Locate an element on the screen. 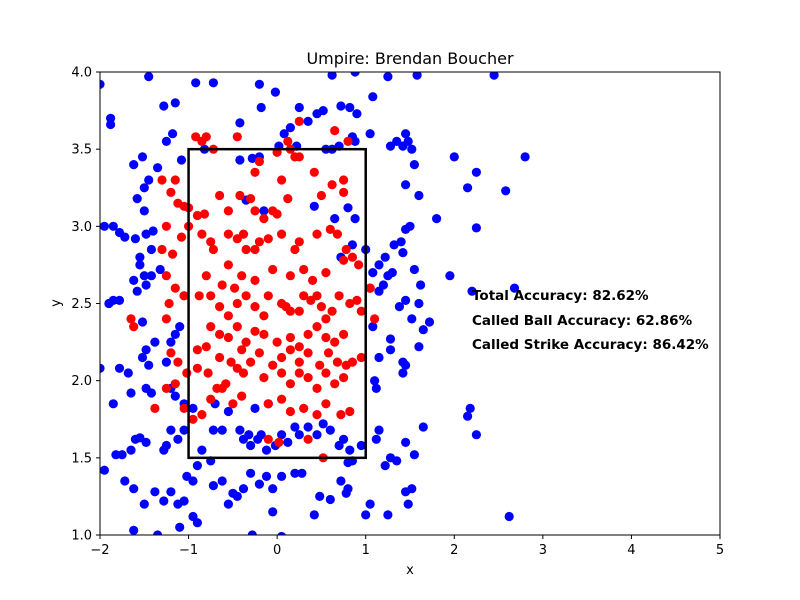 The height and width of the screenshot is (600, 800). x-tick-label: 4 is located at coordinates (631, 550).